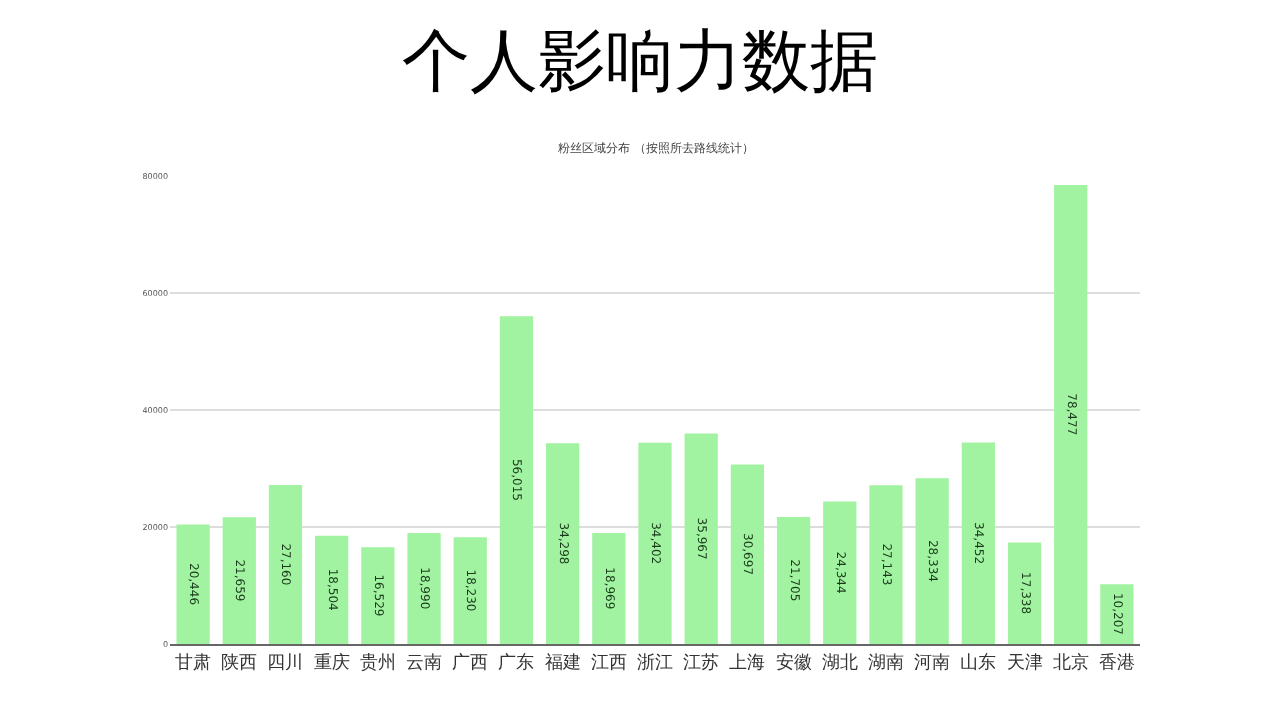 The width and height of the screenshot is (1280, 720). Describe the element at coordinates (793, 662) in the screenshot. I see `x-tick-label: 安徽` at that location.